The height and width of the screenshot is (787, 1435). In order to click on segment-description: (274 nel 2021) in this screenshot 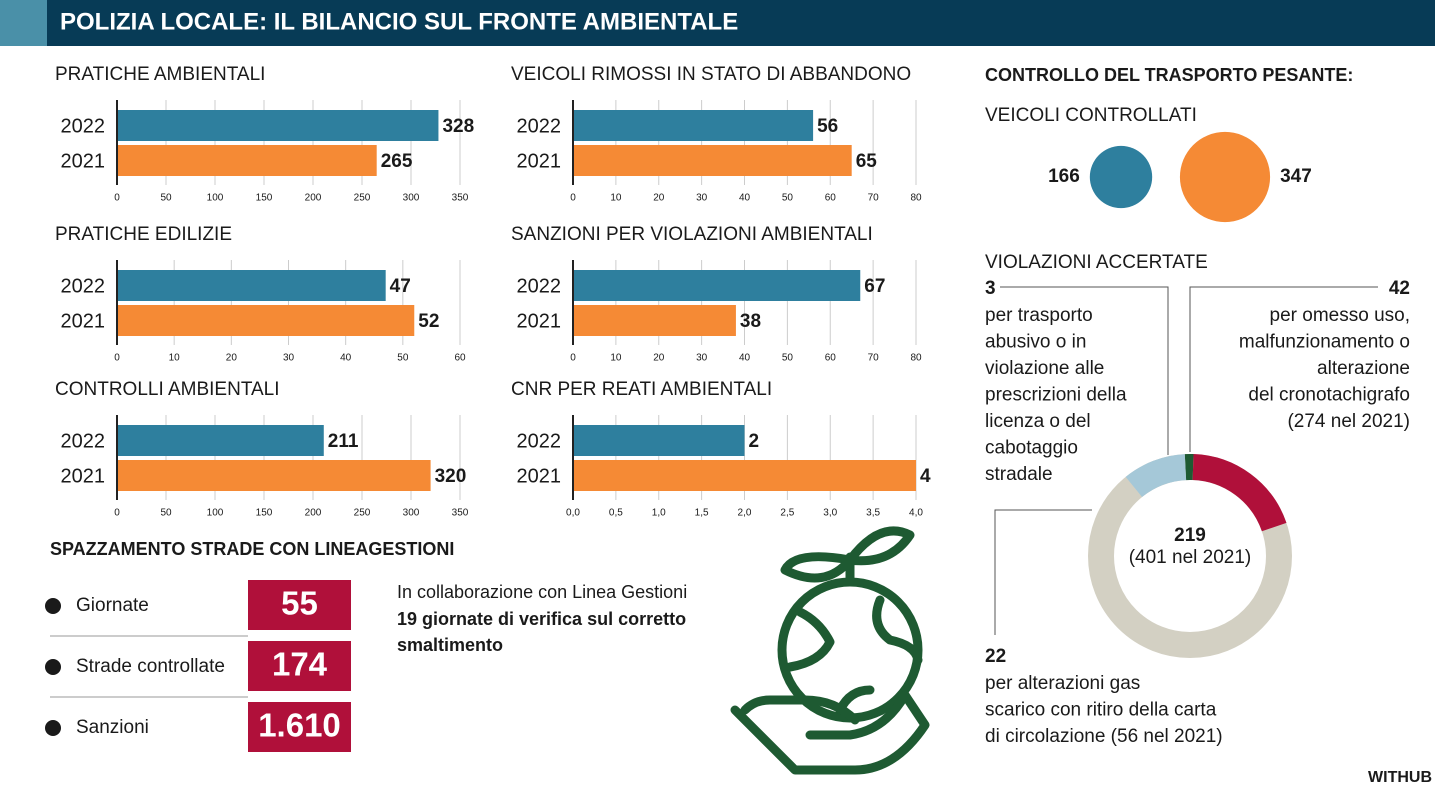, I will do `click(1348, 421)`.